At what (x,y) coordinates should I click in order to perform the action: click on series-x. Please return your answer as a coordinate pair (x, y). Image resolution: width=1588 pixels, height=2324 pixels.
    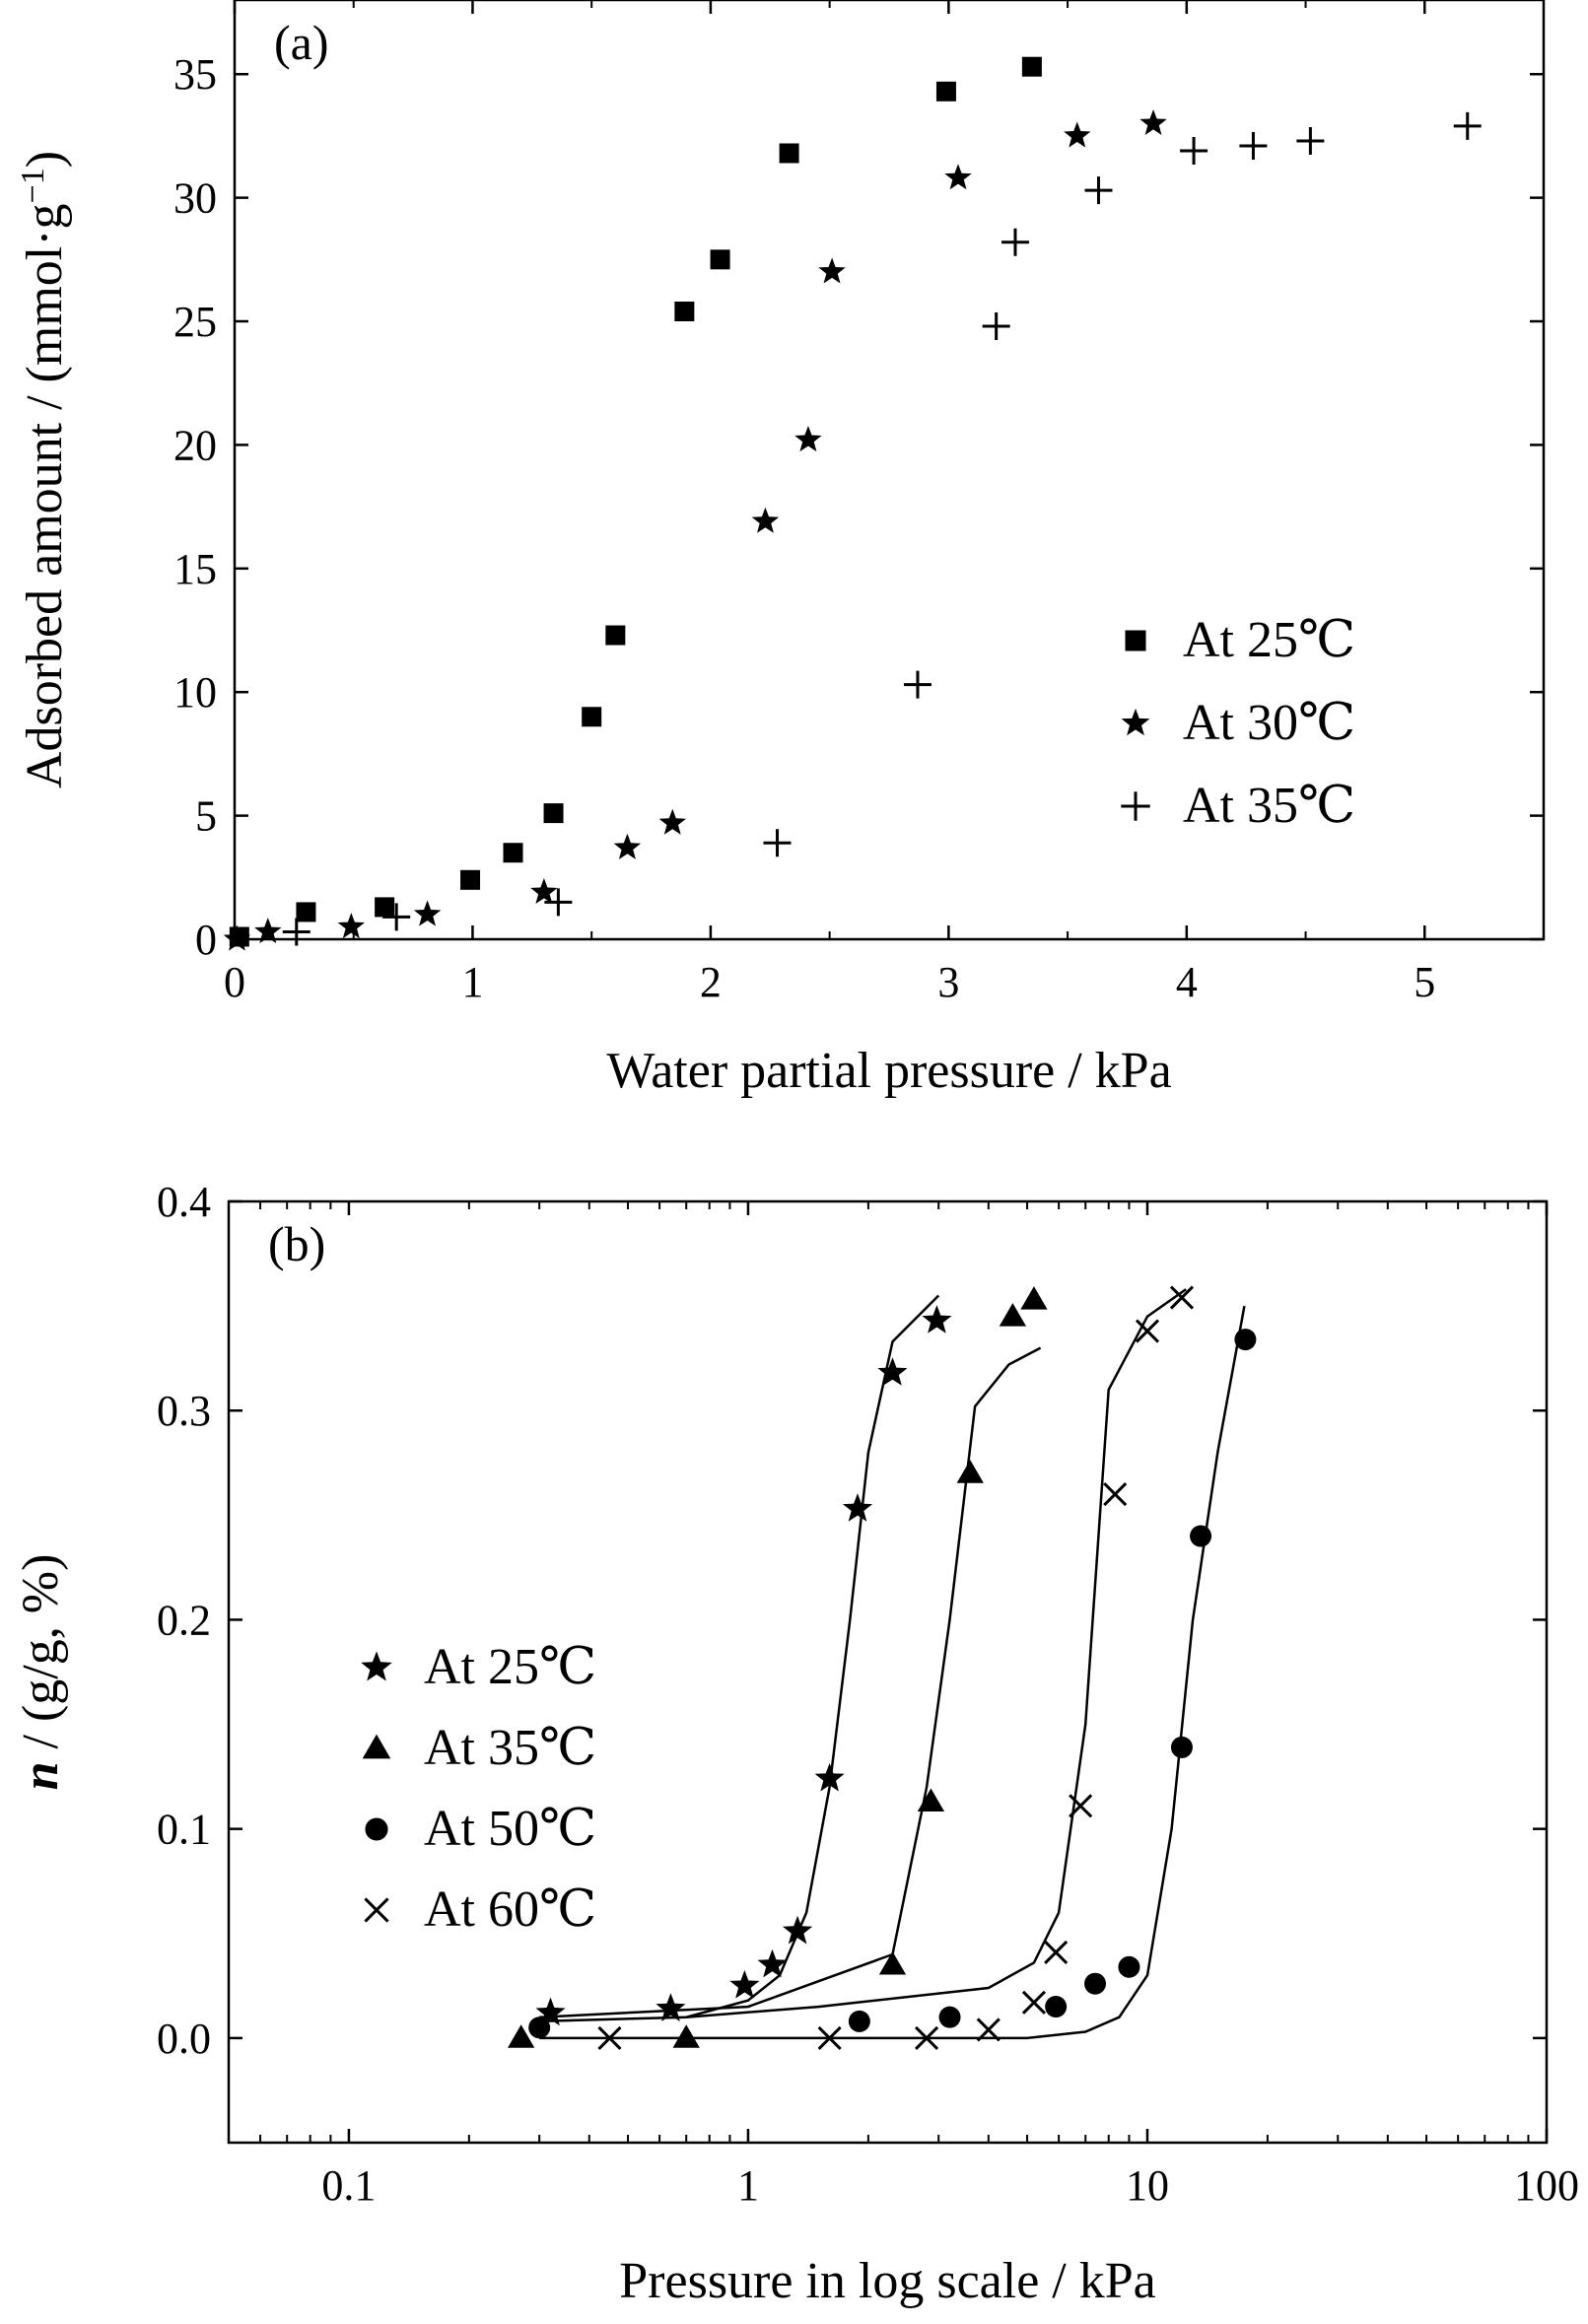
    Looking at the image, I should click on (896, 1667).